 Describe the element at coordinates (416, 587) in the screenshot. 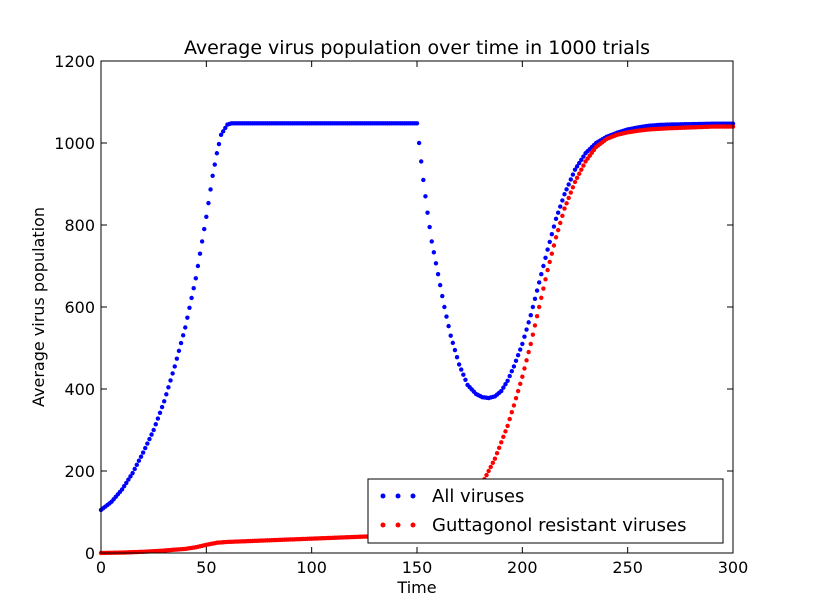

I see `x-axis-label: Time` at that location.